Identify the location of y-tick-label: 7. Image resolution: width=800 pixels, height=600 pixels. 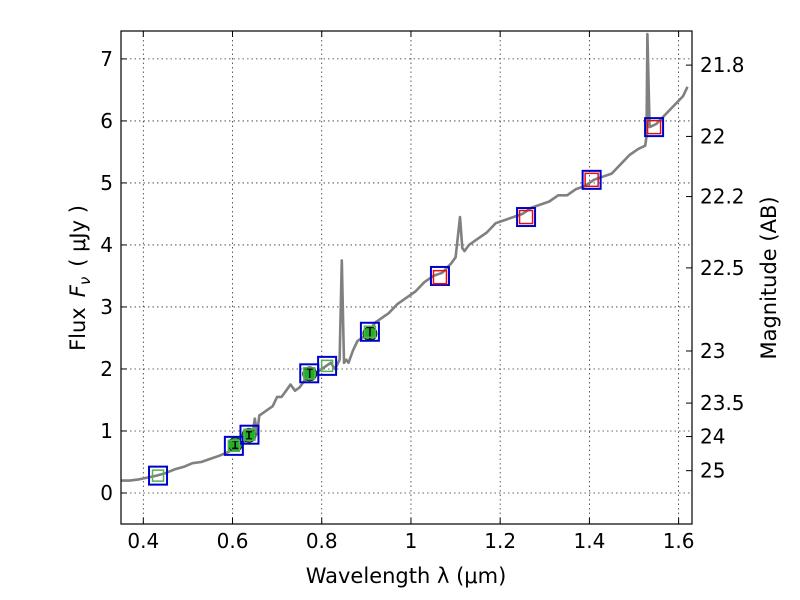
(106, 59).